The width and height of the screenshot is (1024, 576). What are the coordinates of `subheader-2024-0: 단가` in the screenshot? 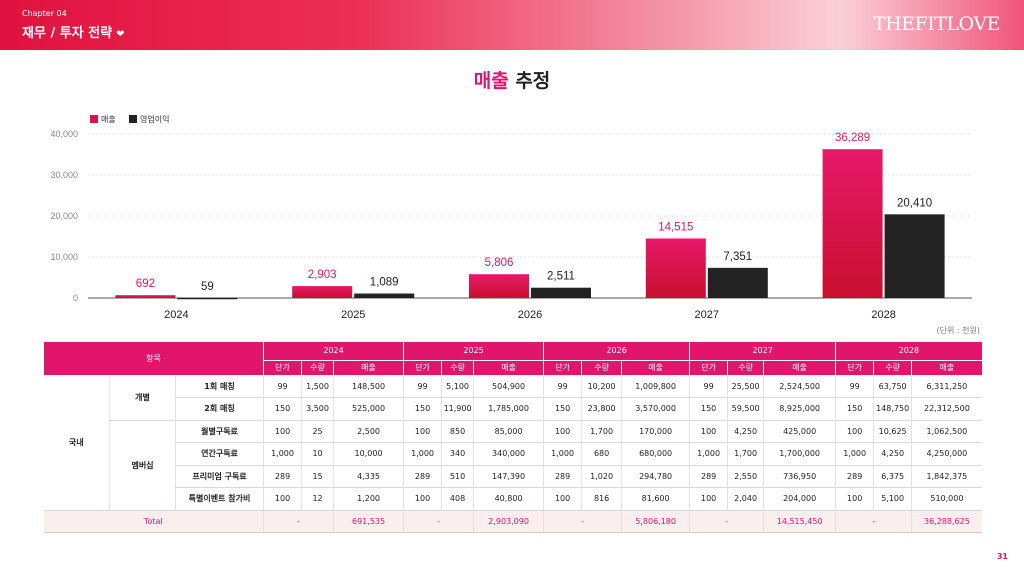 It's located at (282, 368).